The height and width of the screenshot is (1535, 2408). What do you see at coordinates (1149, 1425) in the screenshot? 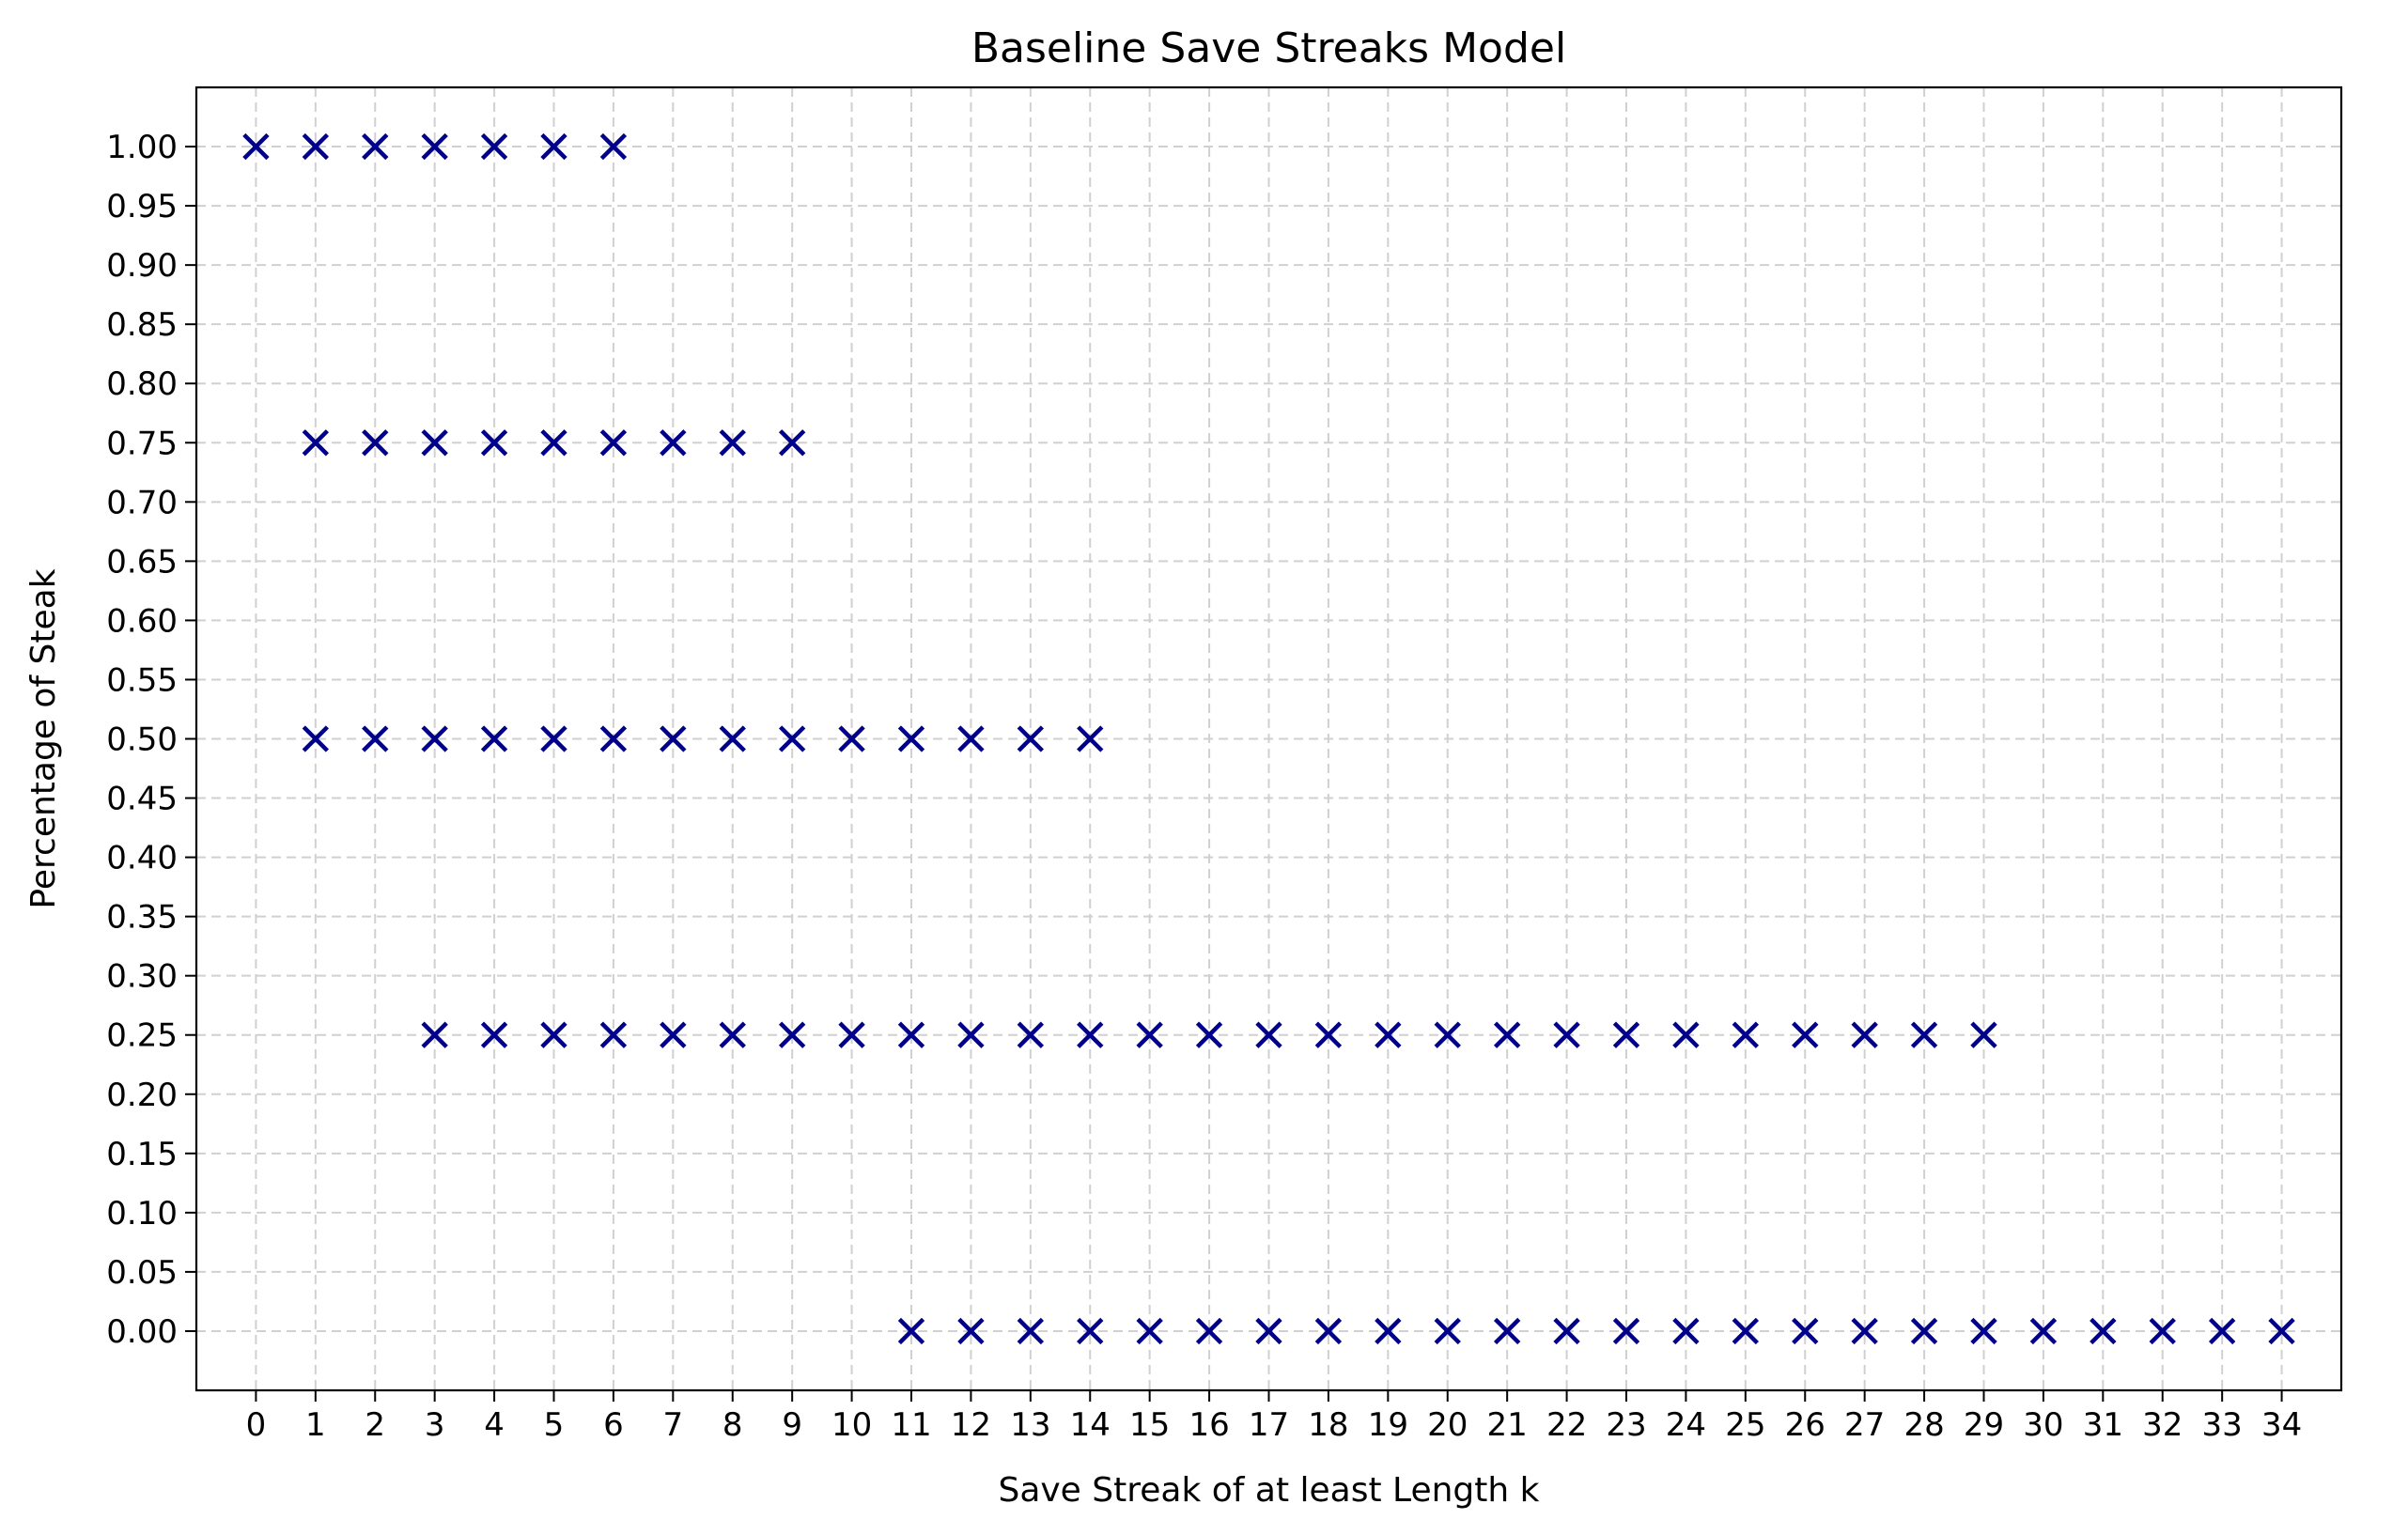
I see `x-tick-label: 15` at bounding box center [1149, 1425].